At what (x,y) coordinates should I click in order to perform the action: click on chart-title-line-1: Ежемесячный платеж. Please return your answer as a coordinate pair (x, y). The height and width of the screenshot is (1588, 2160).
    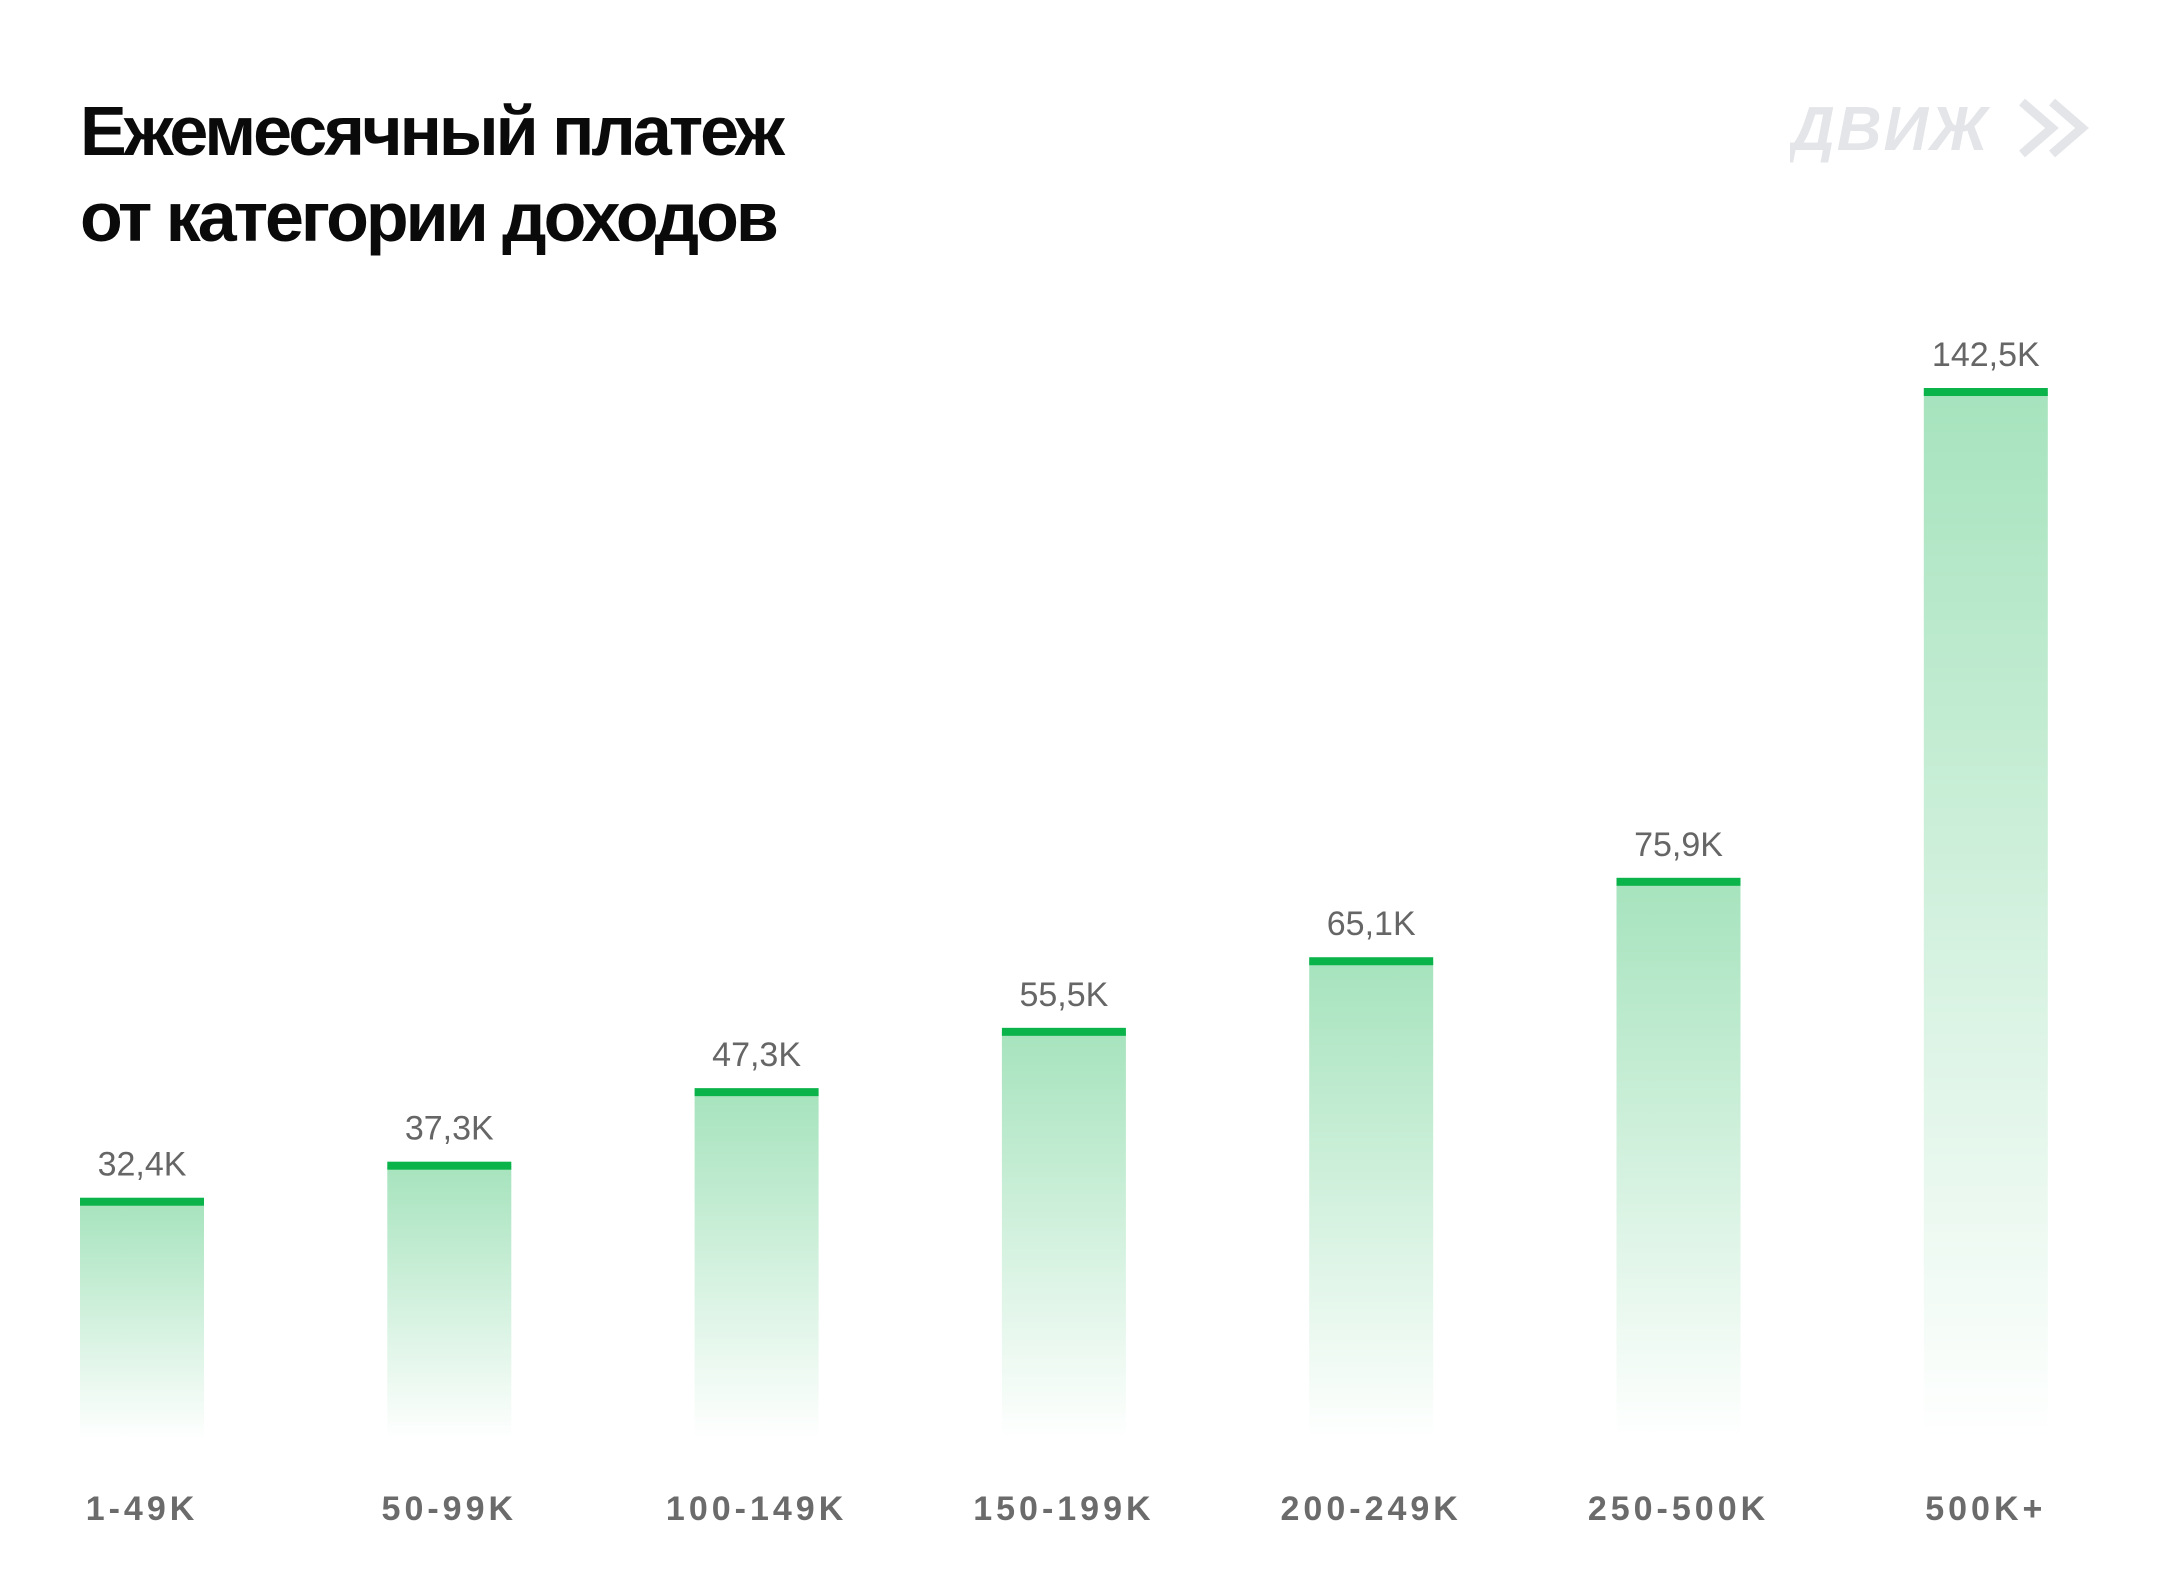
    Looking at the image, I should click on (432, 131).